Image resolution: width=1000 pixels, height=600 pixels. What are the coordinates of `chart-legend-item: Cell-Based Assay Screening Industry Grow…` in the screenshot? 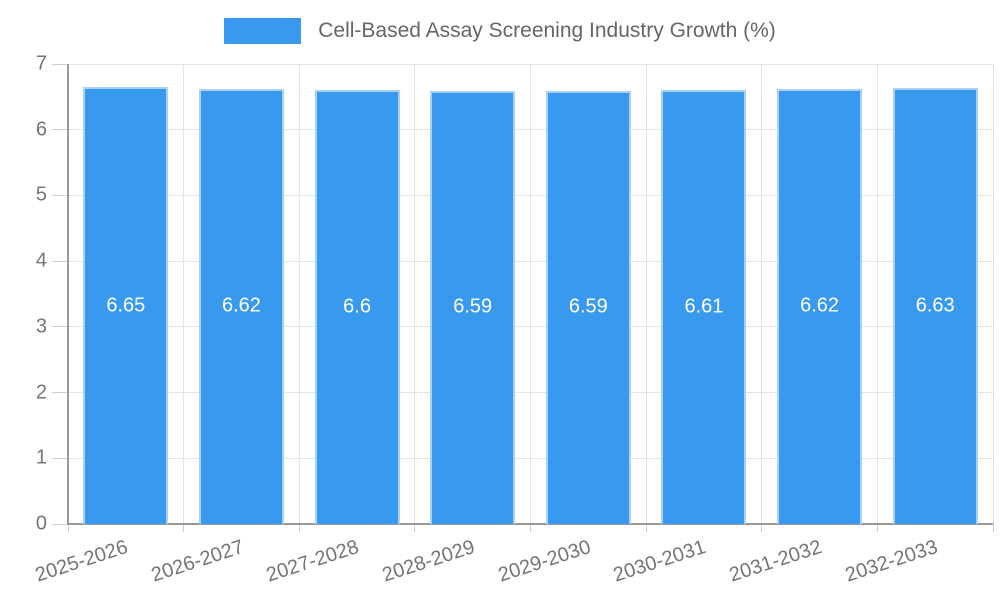 It's located at (500, 31).